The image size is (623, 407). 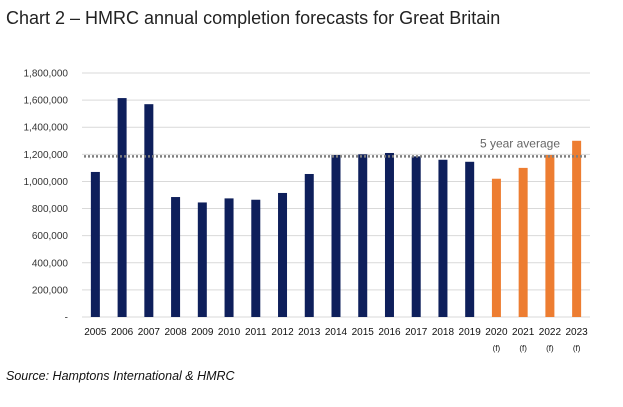 I want to click on bar-2023, so click(x=577, y=228).